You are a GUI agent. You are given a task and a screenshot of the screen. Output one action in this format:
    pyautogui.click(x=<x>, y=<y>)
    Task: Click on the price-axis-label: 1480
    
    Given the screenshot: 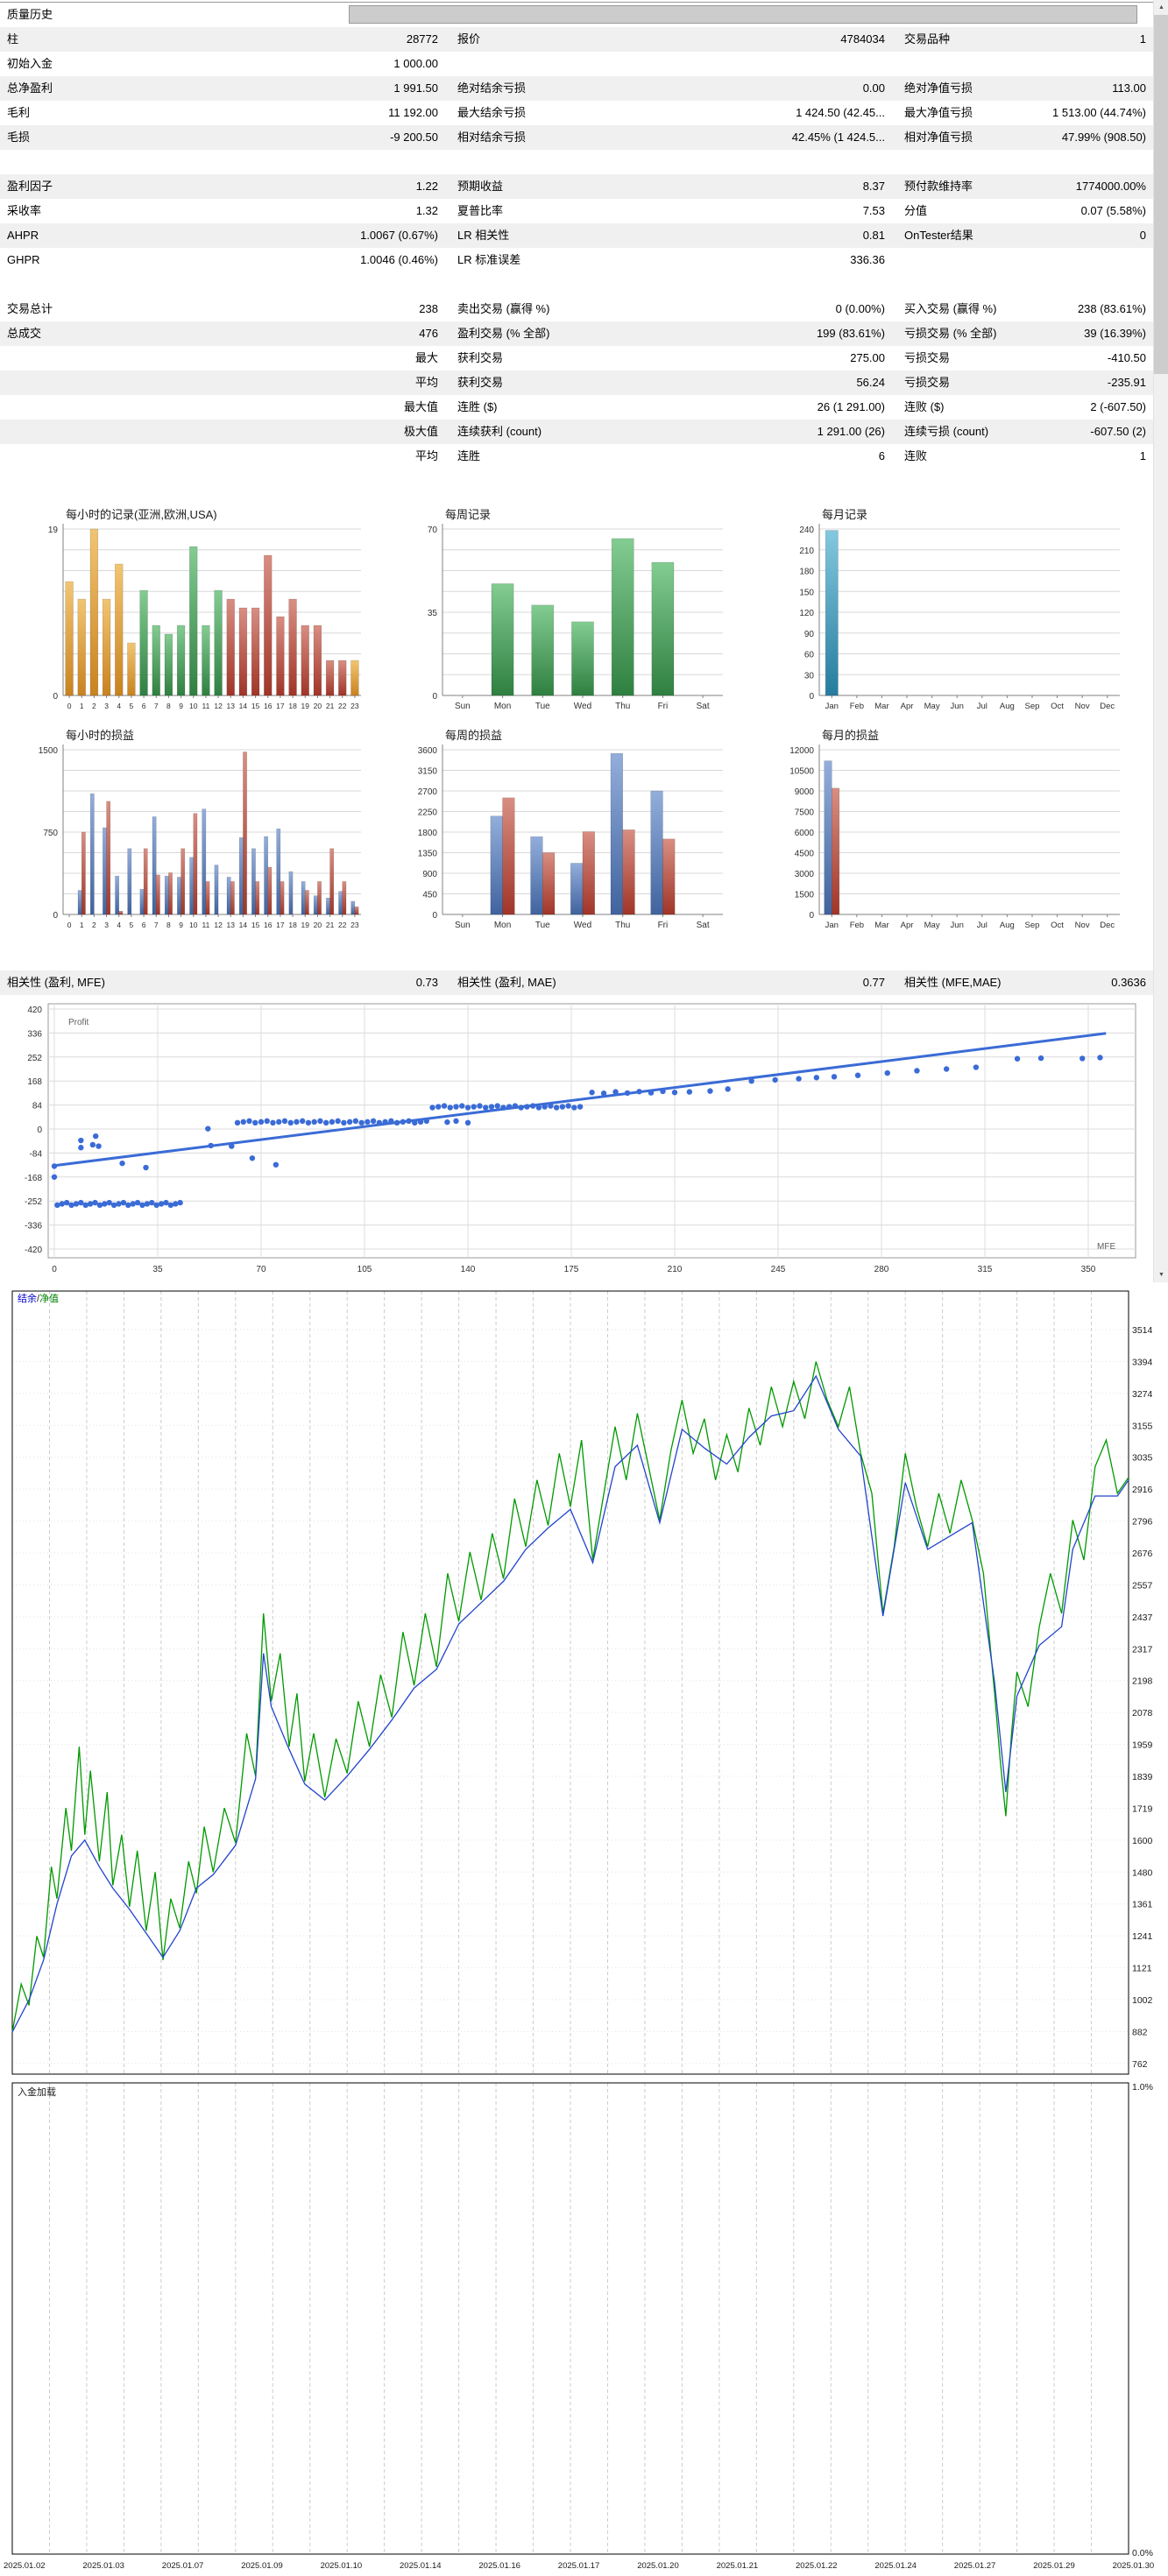 What is the action you would take?
    pyautogui.click(x=1142, y=1872)
    